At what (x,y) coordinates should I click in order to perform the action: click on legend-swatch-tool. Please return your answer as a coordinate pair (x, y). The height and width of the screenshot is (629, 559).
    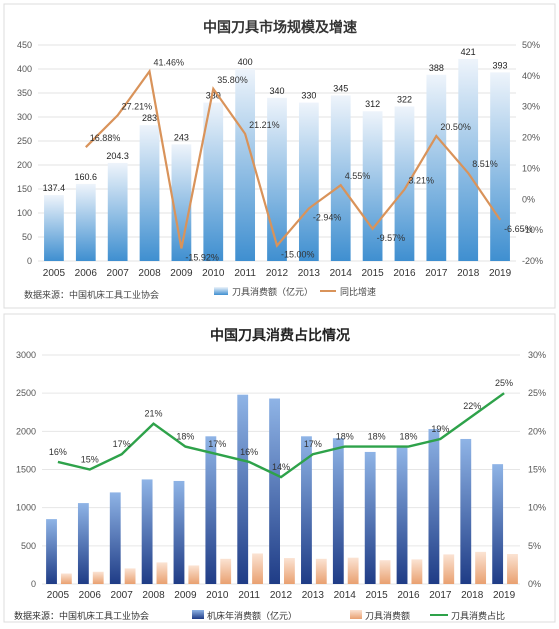
    Looking at the image, I should click on (356, 614).